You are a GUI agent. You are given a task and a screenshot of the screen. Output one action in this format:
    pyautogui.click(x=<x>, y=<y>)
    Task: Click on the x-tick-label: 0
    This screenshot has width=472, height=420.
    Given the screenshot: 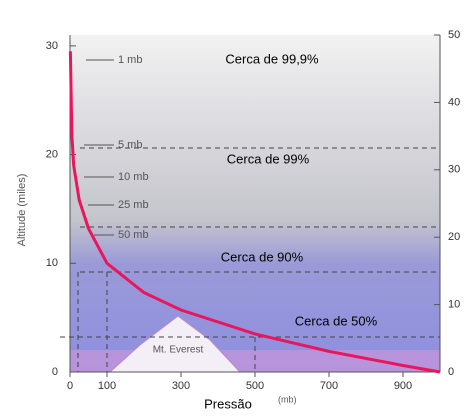 What is the action you would take?
    pyautogui.click(x=70, y=386)
    